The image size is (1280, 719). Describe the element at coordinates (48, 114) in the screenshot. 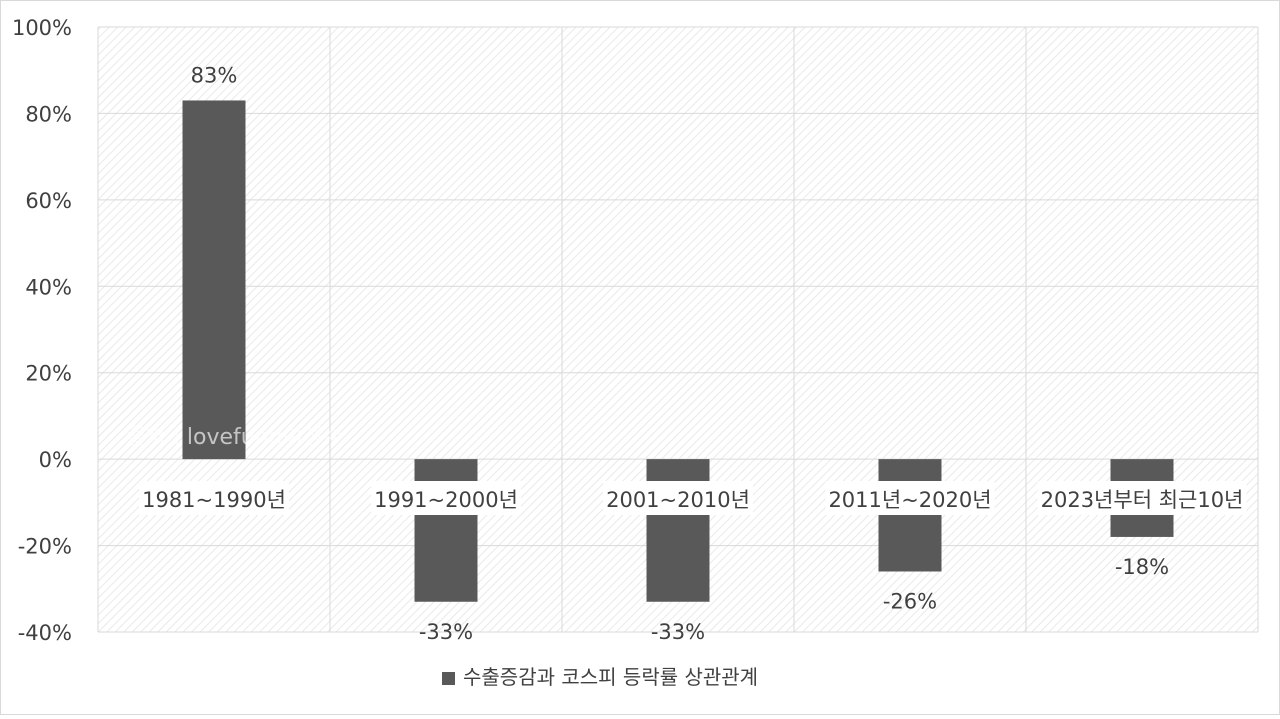

I see `y-tick-label: 80%` at that location.